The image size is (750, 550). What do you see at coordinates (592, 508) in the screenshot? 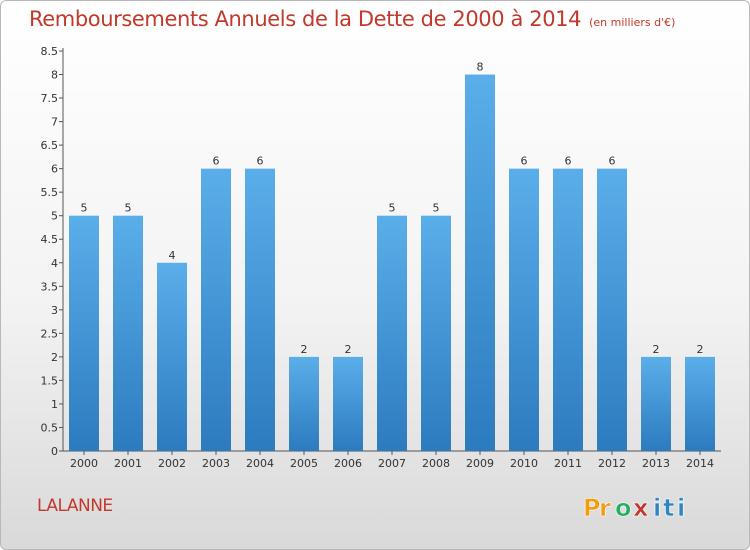
I see `logo-letter: P` at bounding box center [592, 508].